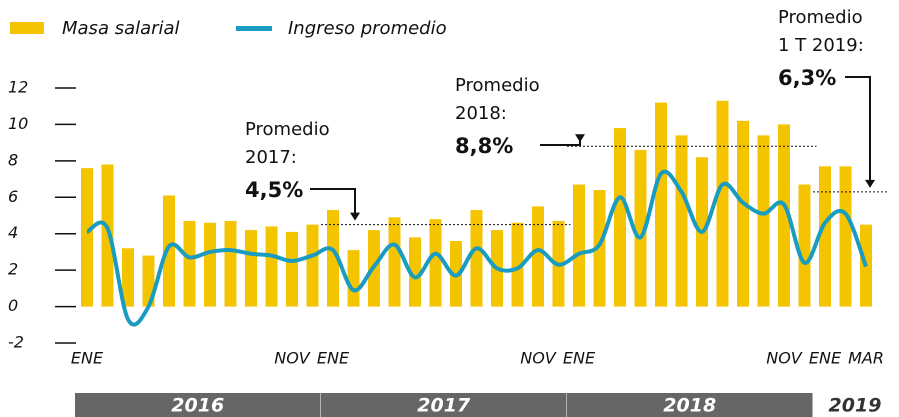 This screenshot has height=417, width=899. What do you see at coordinates (13, 232) in the screenshot?
I see `y-tick-label: 4` at bounding box center [13, 232].